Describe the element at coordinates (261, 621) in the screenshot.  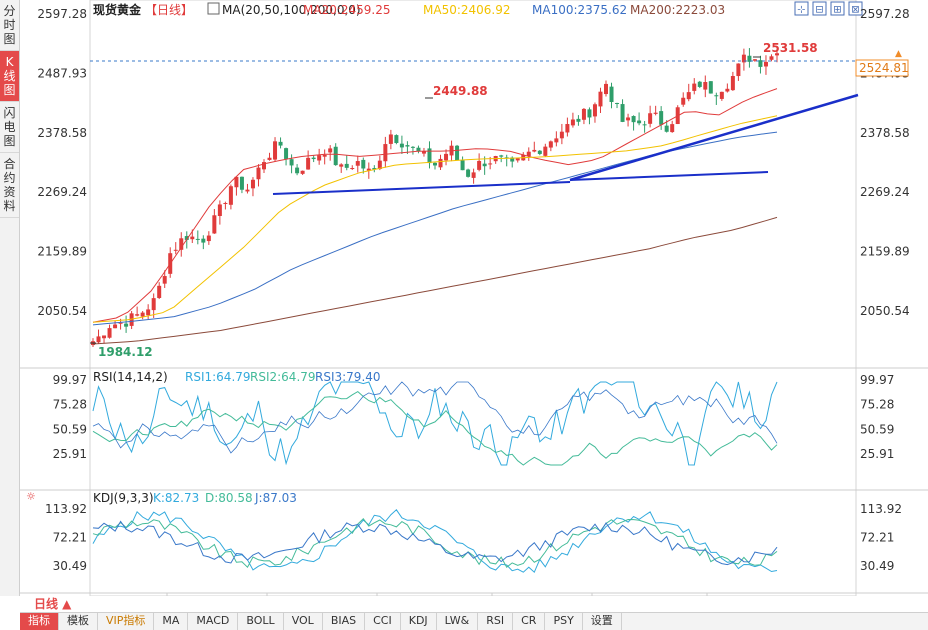
I see `bottom-tab-5: BOLL` at that location.